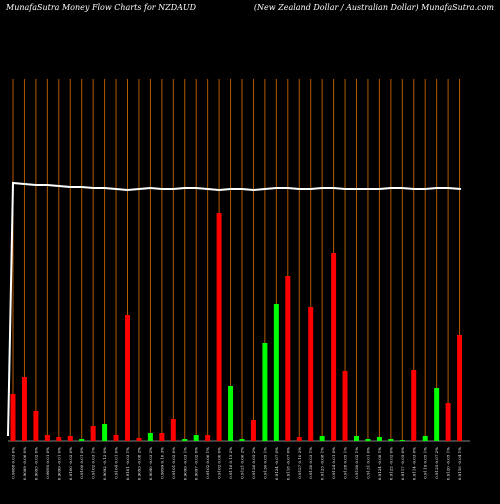 The width and height of the screenshot is (500, 504). I want to click on x-tick-label: 0.9100 0.01 0%, so click(81, 463).